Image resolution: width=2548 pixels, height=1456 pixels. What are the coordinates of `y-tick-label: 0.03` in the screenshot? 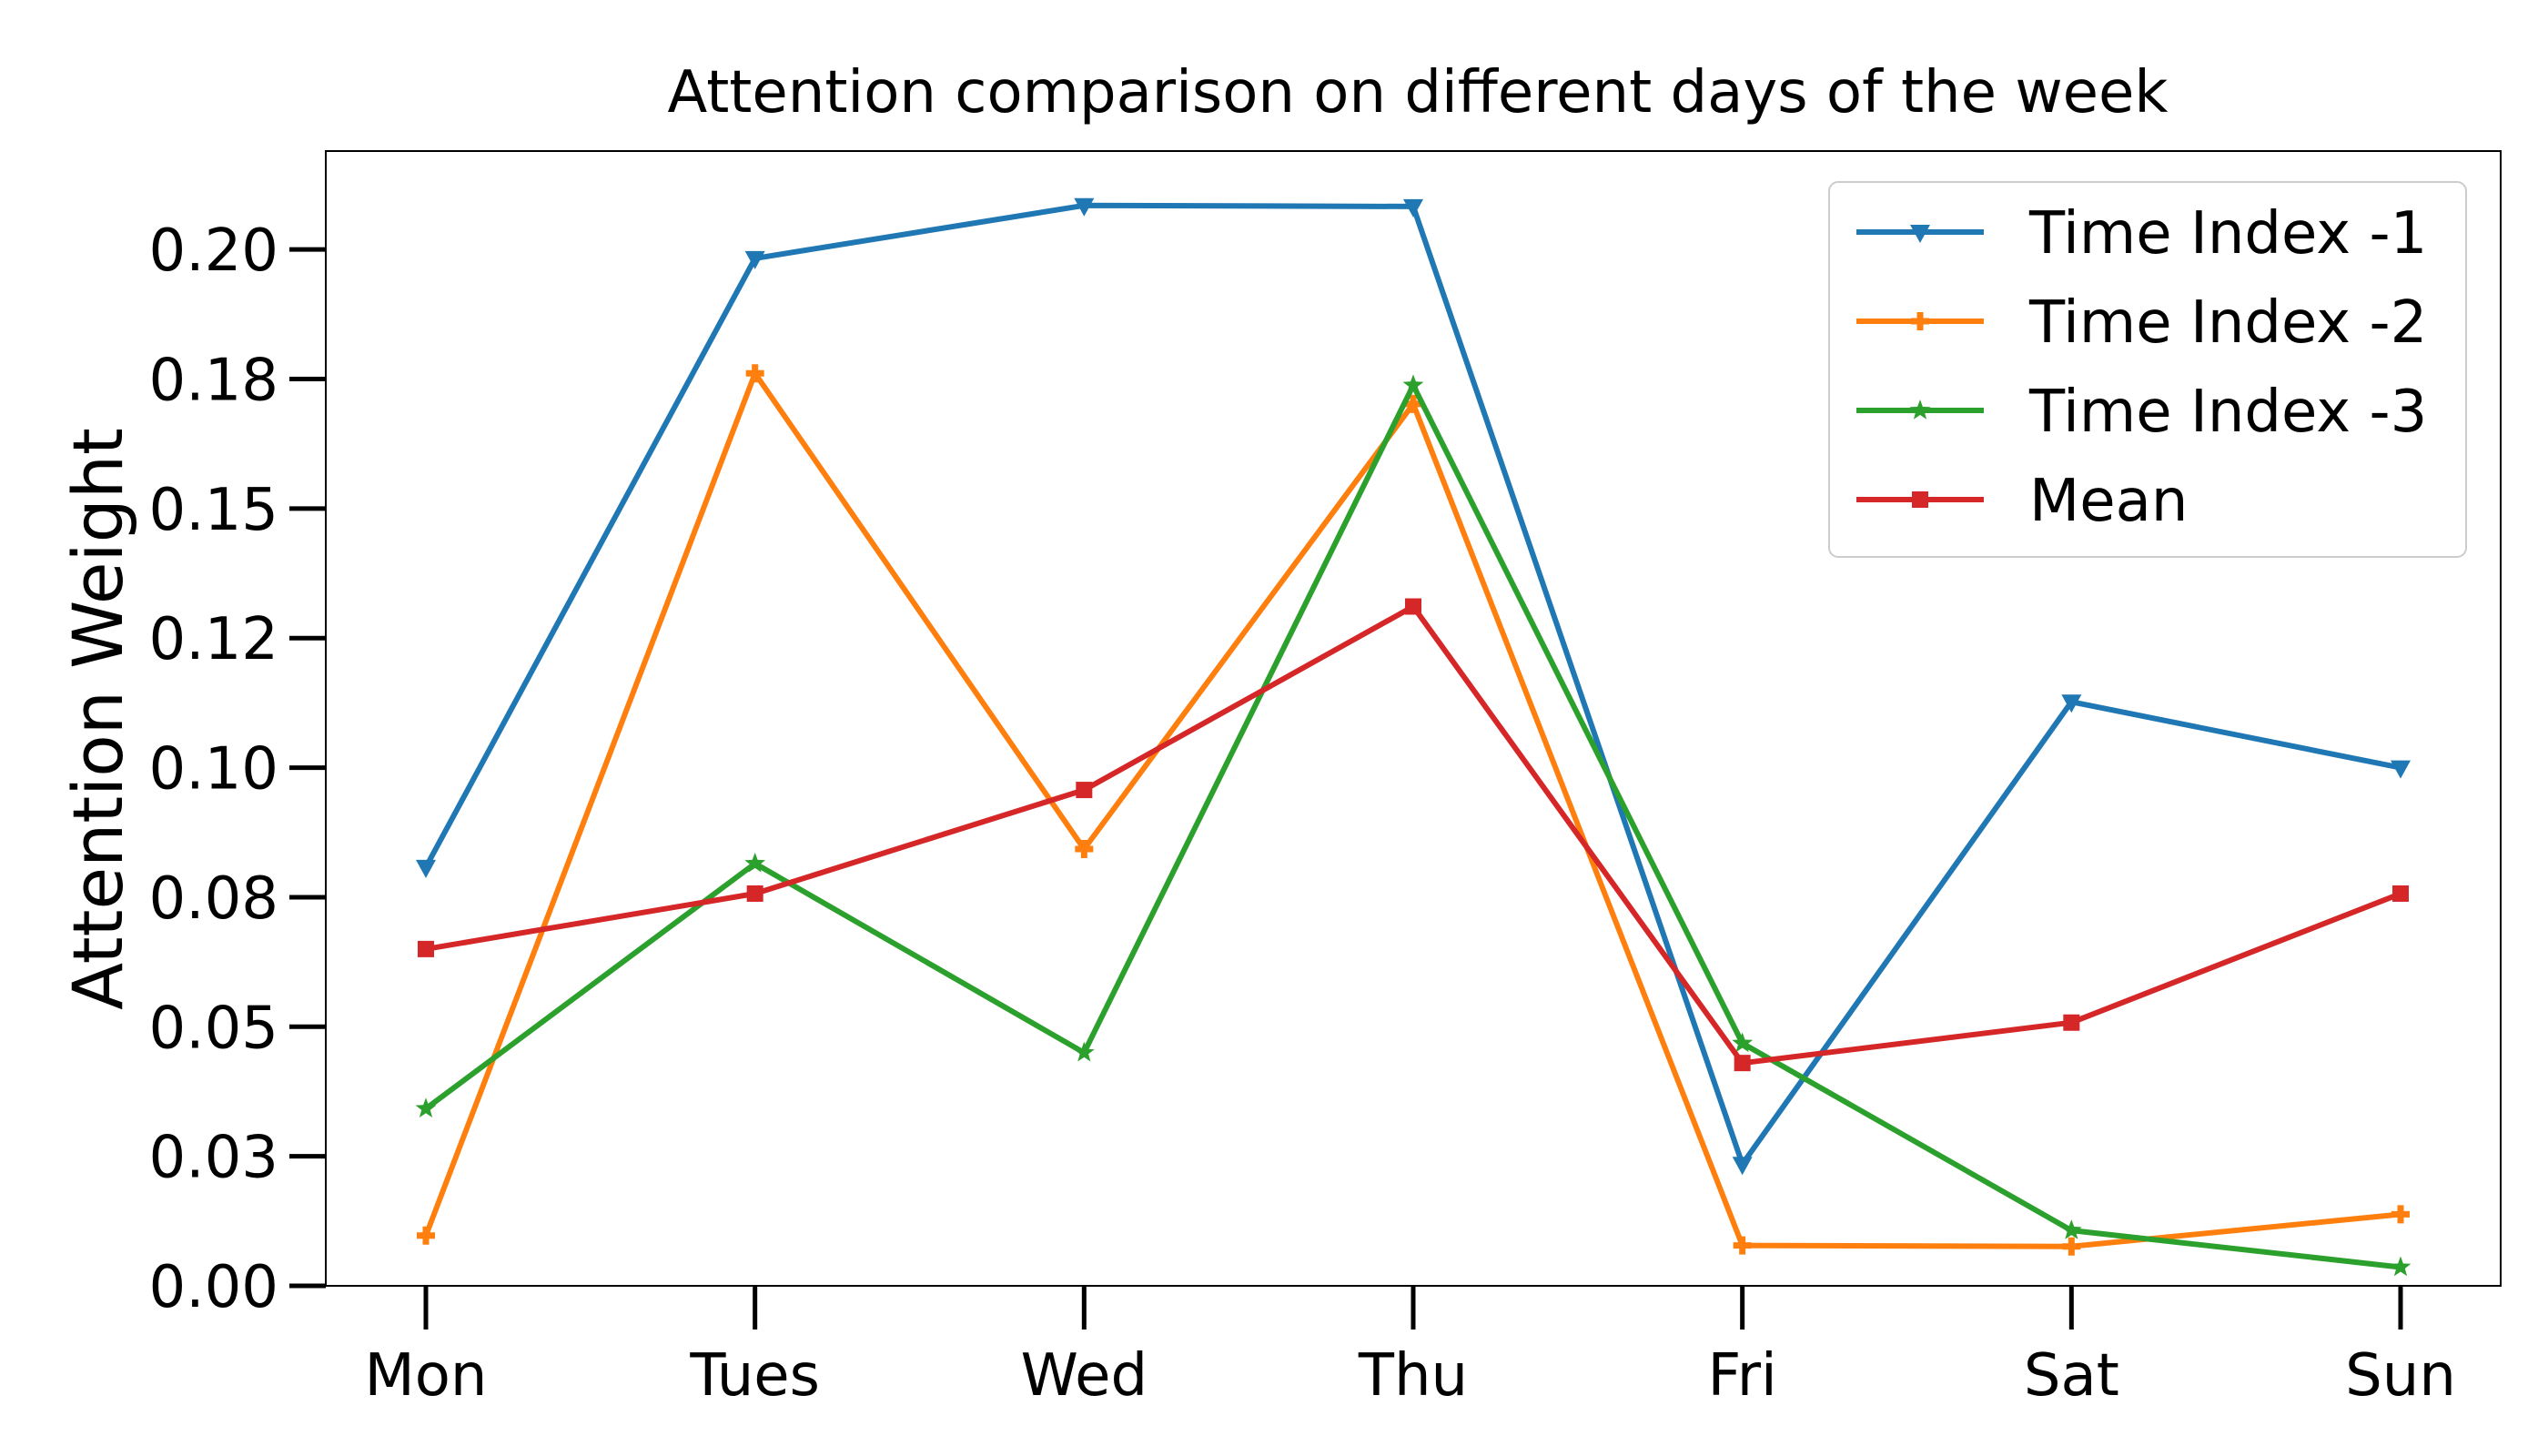 It's located at (214, 1158).